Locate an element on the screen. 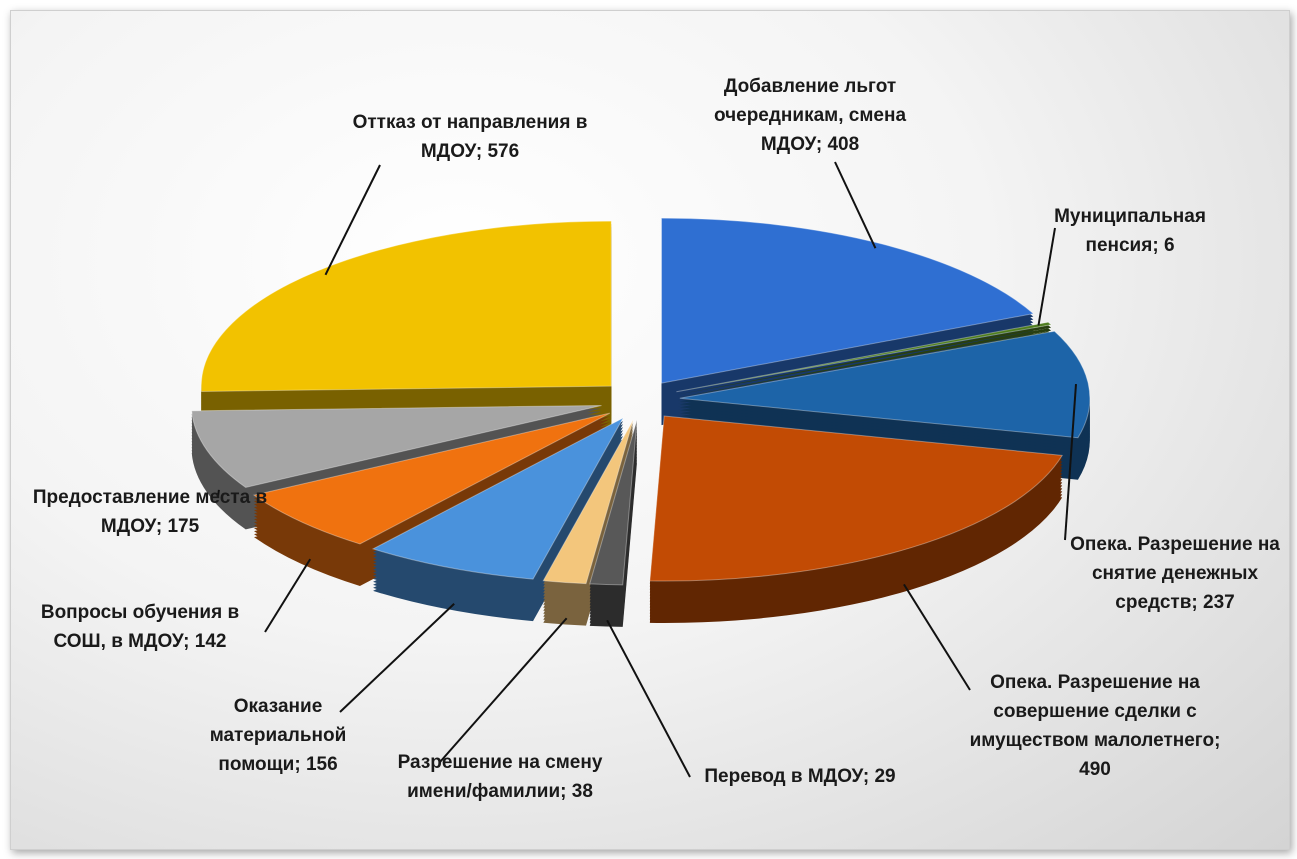 The height and width of the screenshot is (859, 1297). data-label: Перевод в МДОУ; 29 is located at coordinates (800, 776).